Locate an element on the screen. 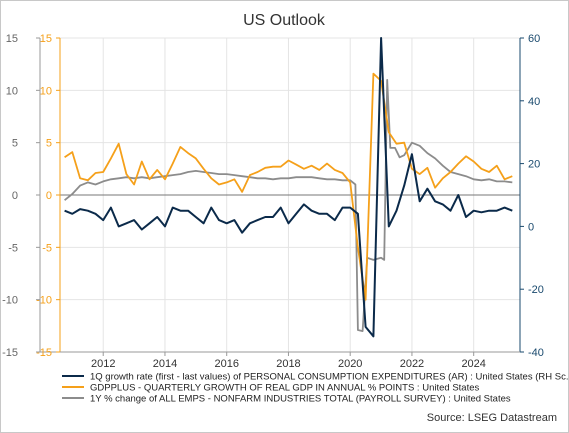 The height and width of the screenshot is (433, 569). right-tick-label: 0 is located at coordinates (531, 227).